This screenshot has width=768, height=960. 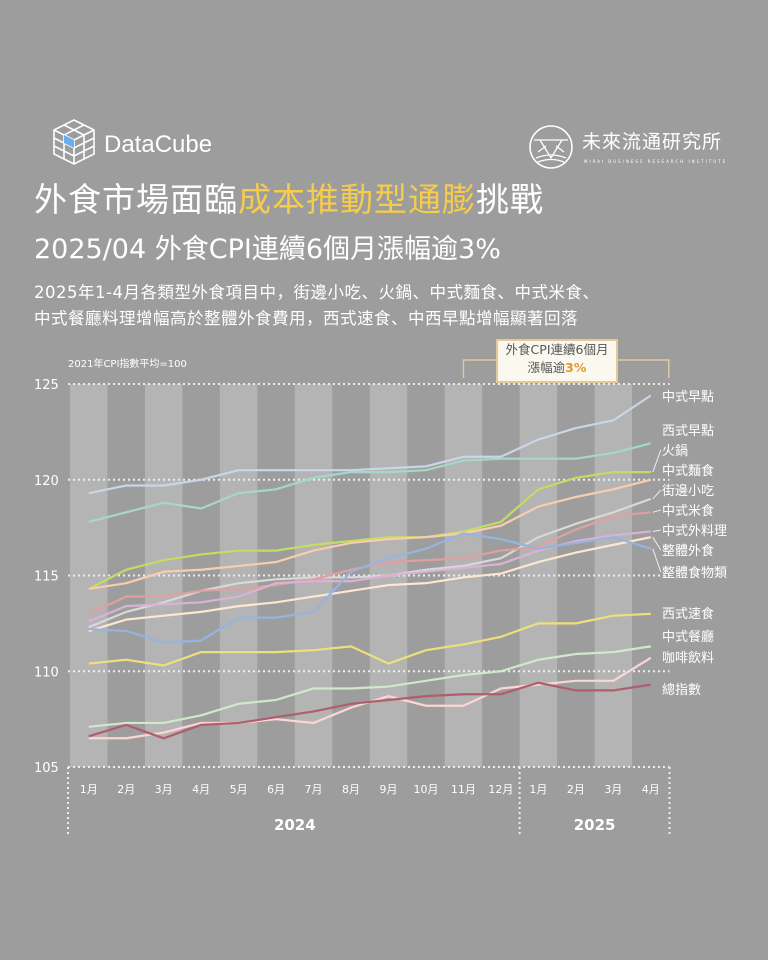 I want to click on series-label: 中式麵食, so click(x=688, y=471).